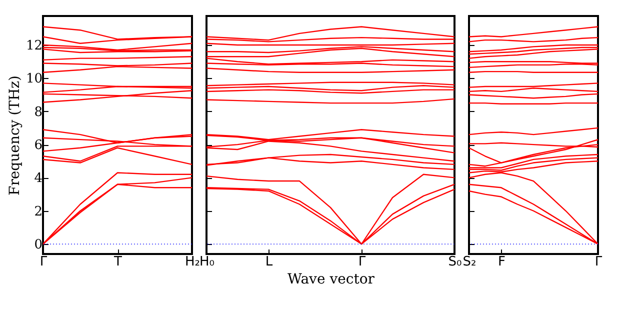 This screenshot has width=633, height=310. I want to click on x-tick-label: T, so click(117, 262).